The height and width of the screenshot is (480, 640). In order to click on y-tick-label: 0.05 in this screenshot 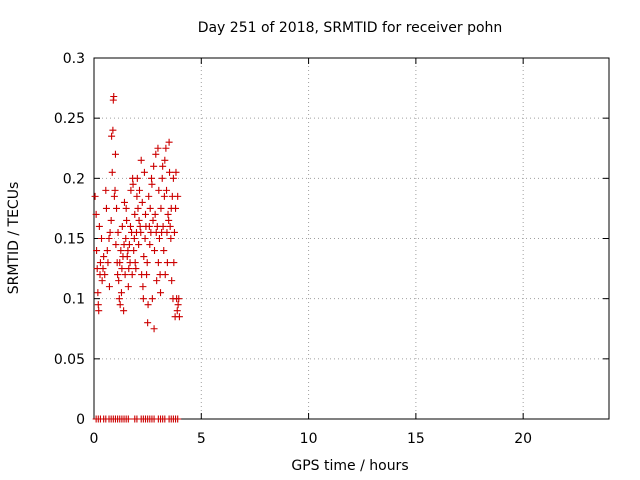, I will do `click(69, 360)`.